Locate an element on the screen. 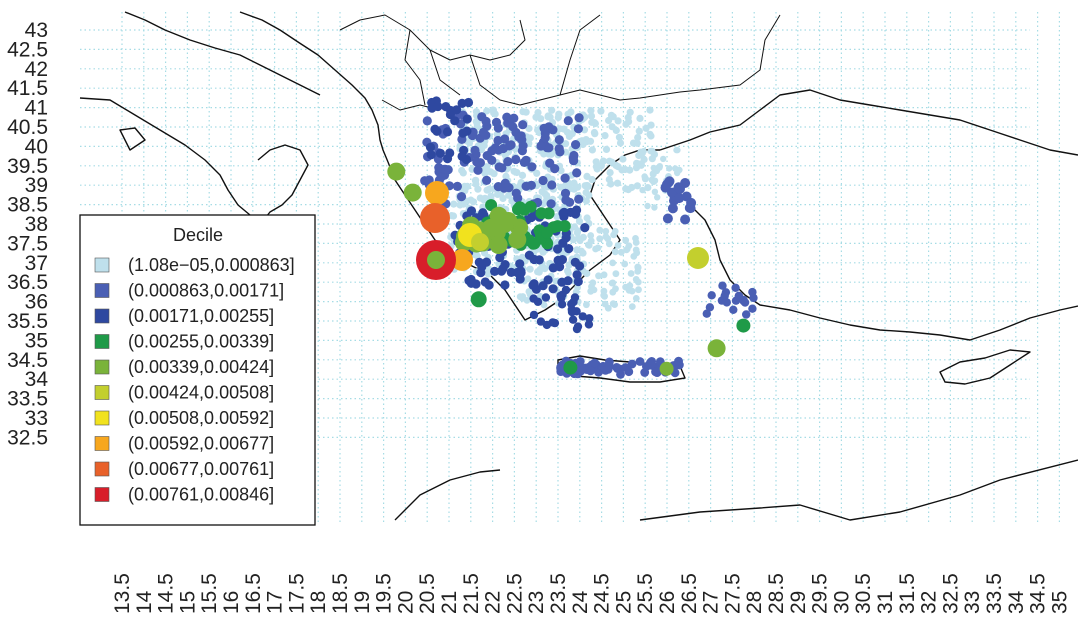 This screenshot has width=1078, height=621. latitude-tick-label: 33.5 is located at coordinates (27, 399).